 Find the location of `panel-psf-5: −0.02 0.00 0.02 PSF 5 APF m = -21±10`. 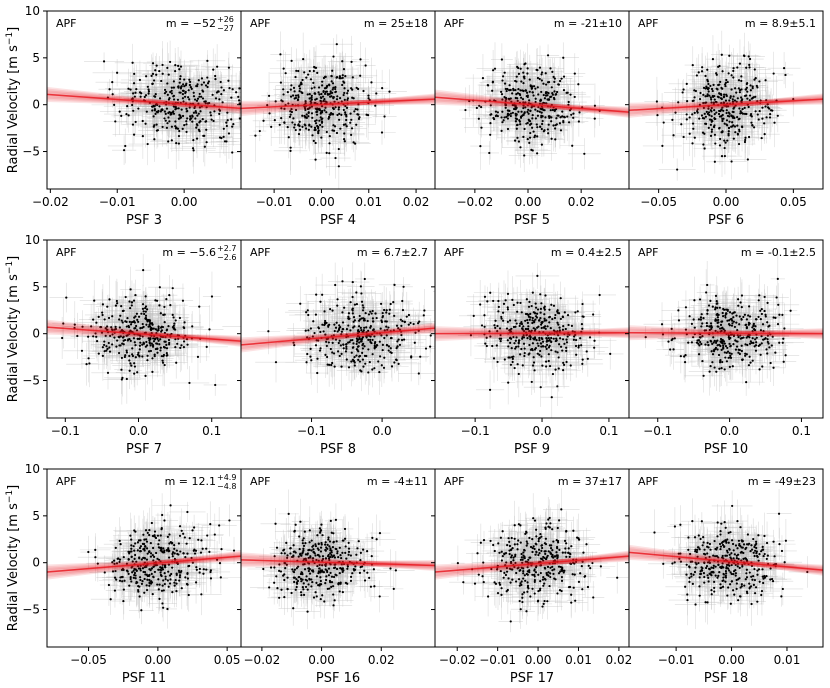

panel-psf-5: −0.02 0.00 0.02 PSF 5 APF m = -21±10 is located at coordinates (530, 119).